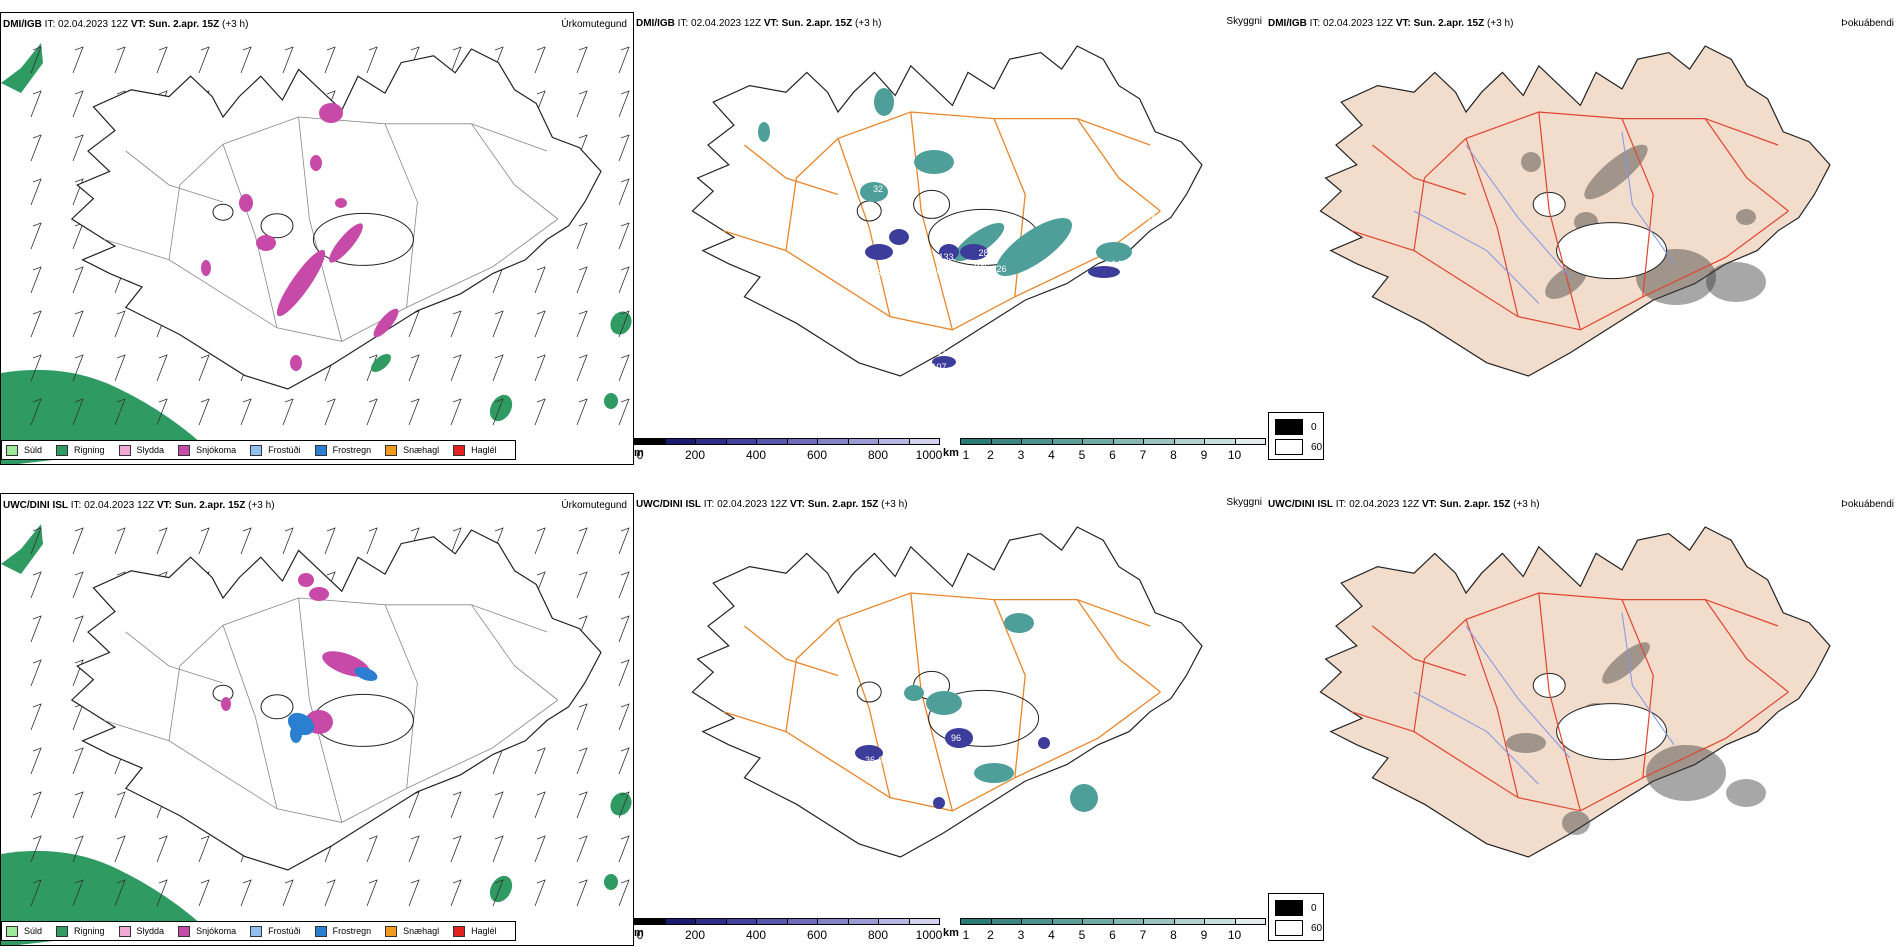 This screenshot has width=1900, height=950. What do you see at coordinates (1143, 746) in the screenshot?
I see `cloud-base-label: 128` at bounding box center [1143, 746].